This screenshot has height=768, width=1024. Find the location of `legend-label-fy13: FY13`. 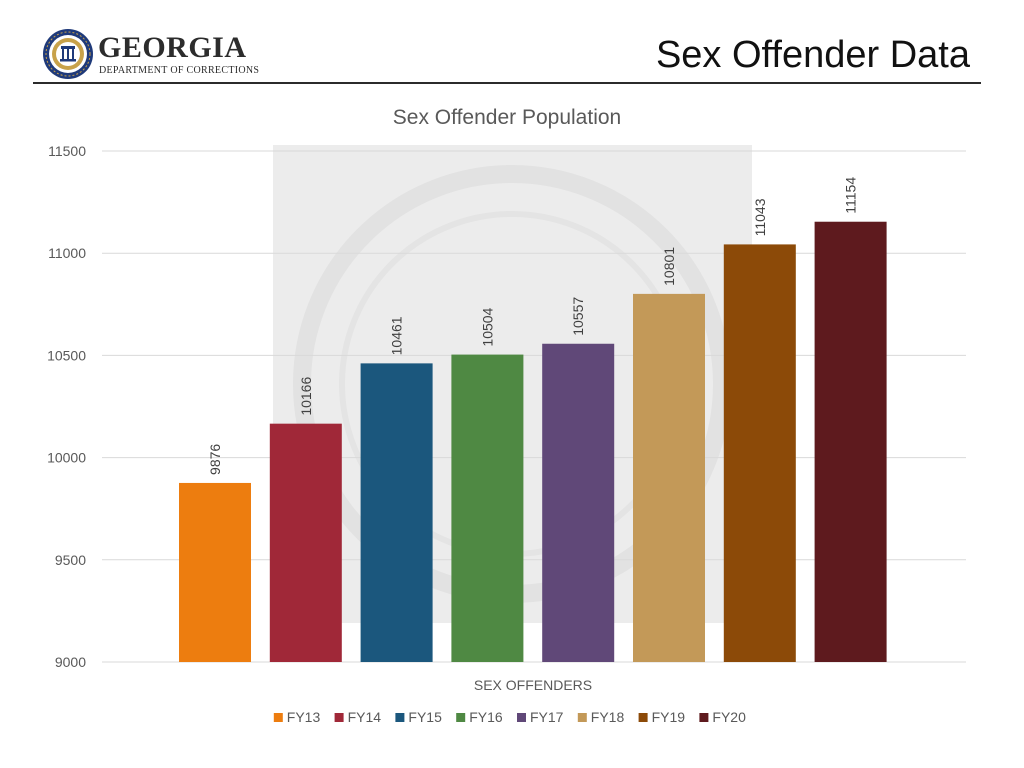

legend-label-fy13: FY13 is located at coordinates (304, 717).